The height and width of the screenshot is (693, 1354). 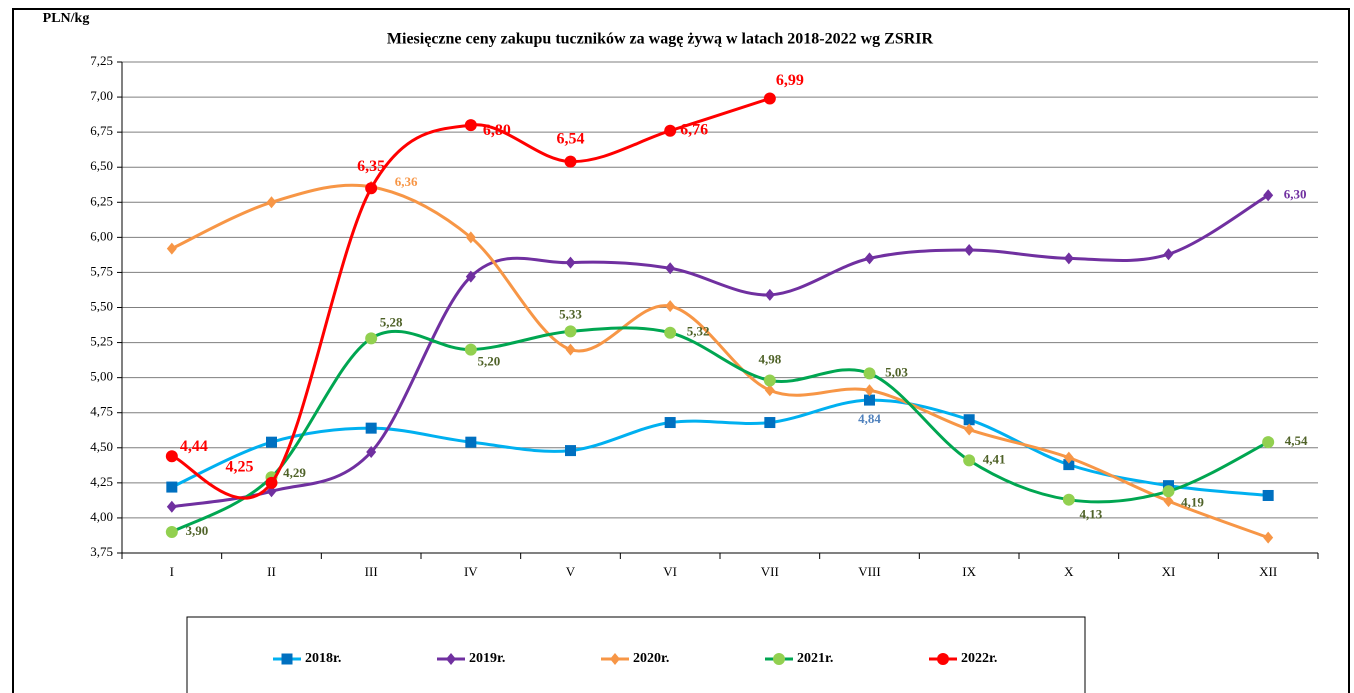 What do you see at coordinates (770, 571) in the screenshot?
I see `x-tick-label: VII` at bounding box center [770, 571].